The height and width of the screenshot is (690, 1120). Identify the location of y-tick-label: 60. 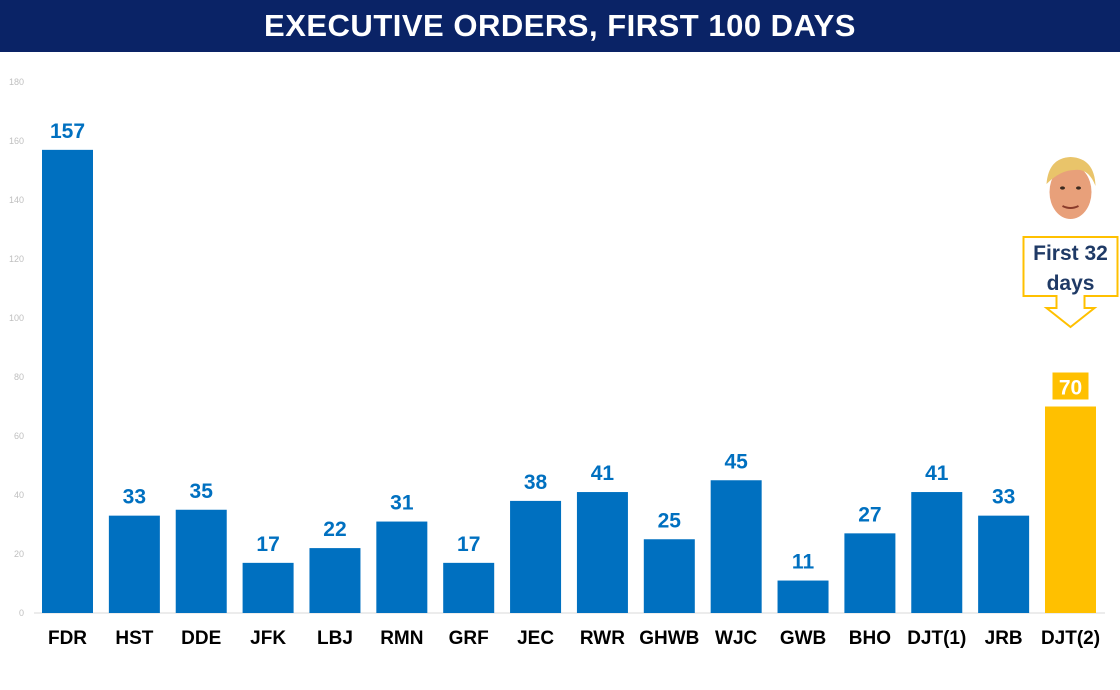
(19, 436).